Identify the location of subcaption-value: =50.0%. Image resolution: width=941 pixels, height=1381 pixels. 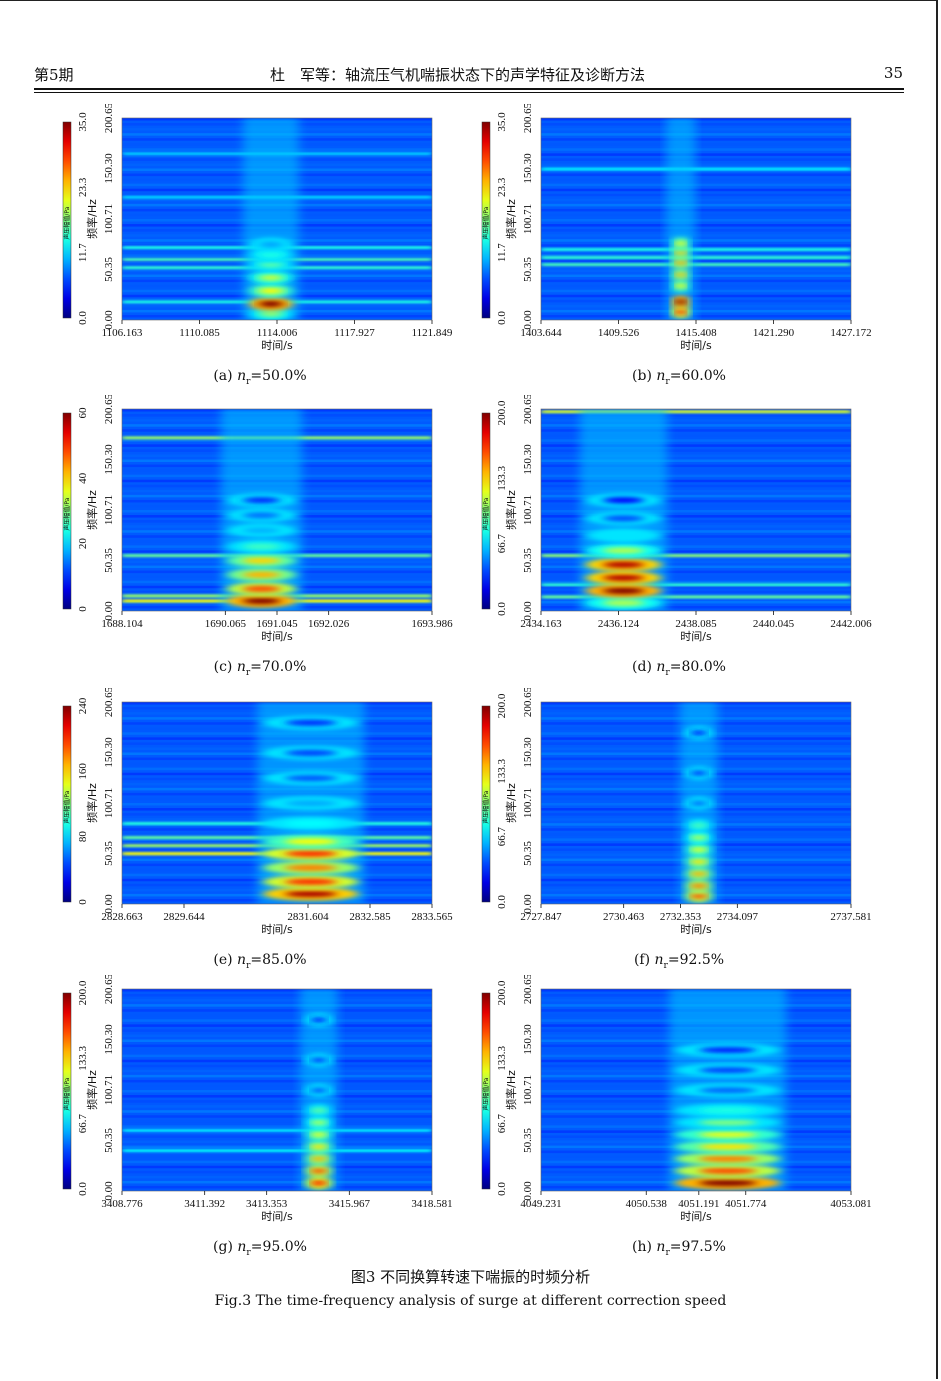
(278, 376).